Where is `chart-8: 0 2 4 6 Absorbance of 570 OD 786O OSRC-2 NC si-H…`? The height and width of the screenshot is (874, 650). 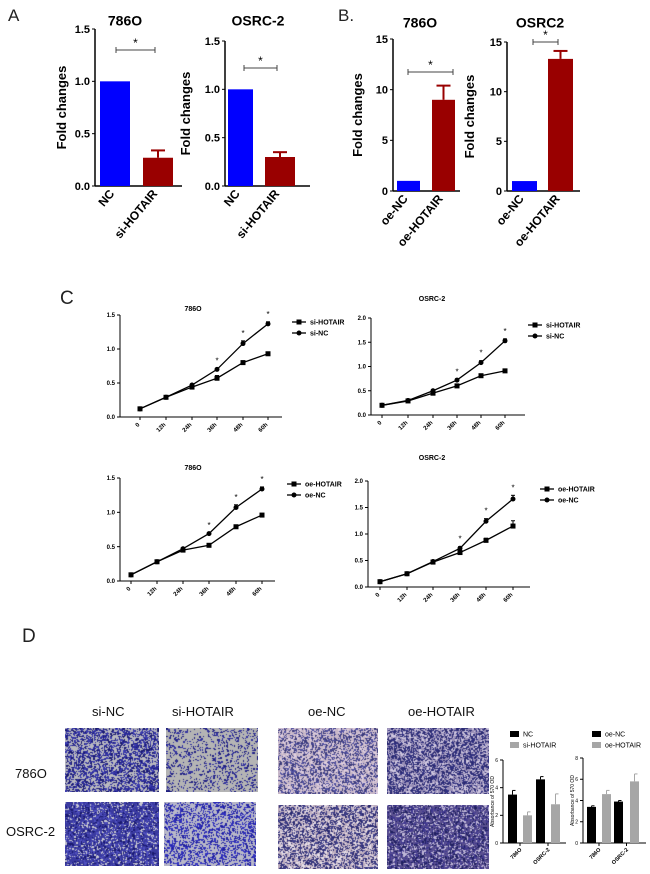 chart-8: 0 2 4 6 Absorbance of 570 OD 786O OSRC-2 NC si-H… is located at coordinates (528, 798).